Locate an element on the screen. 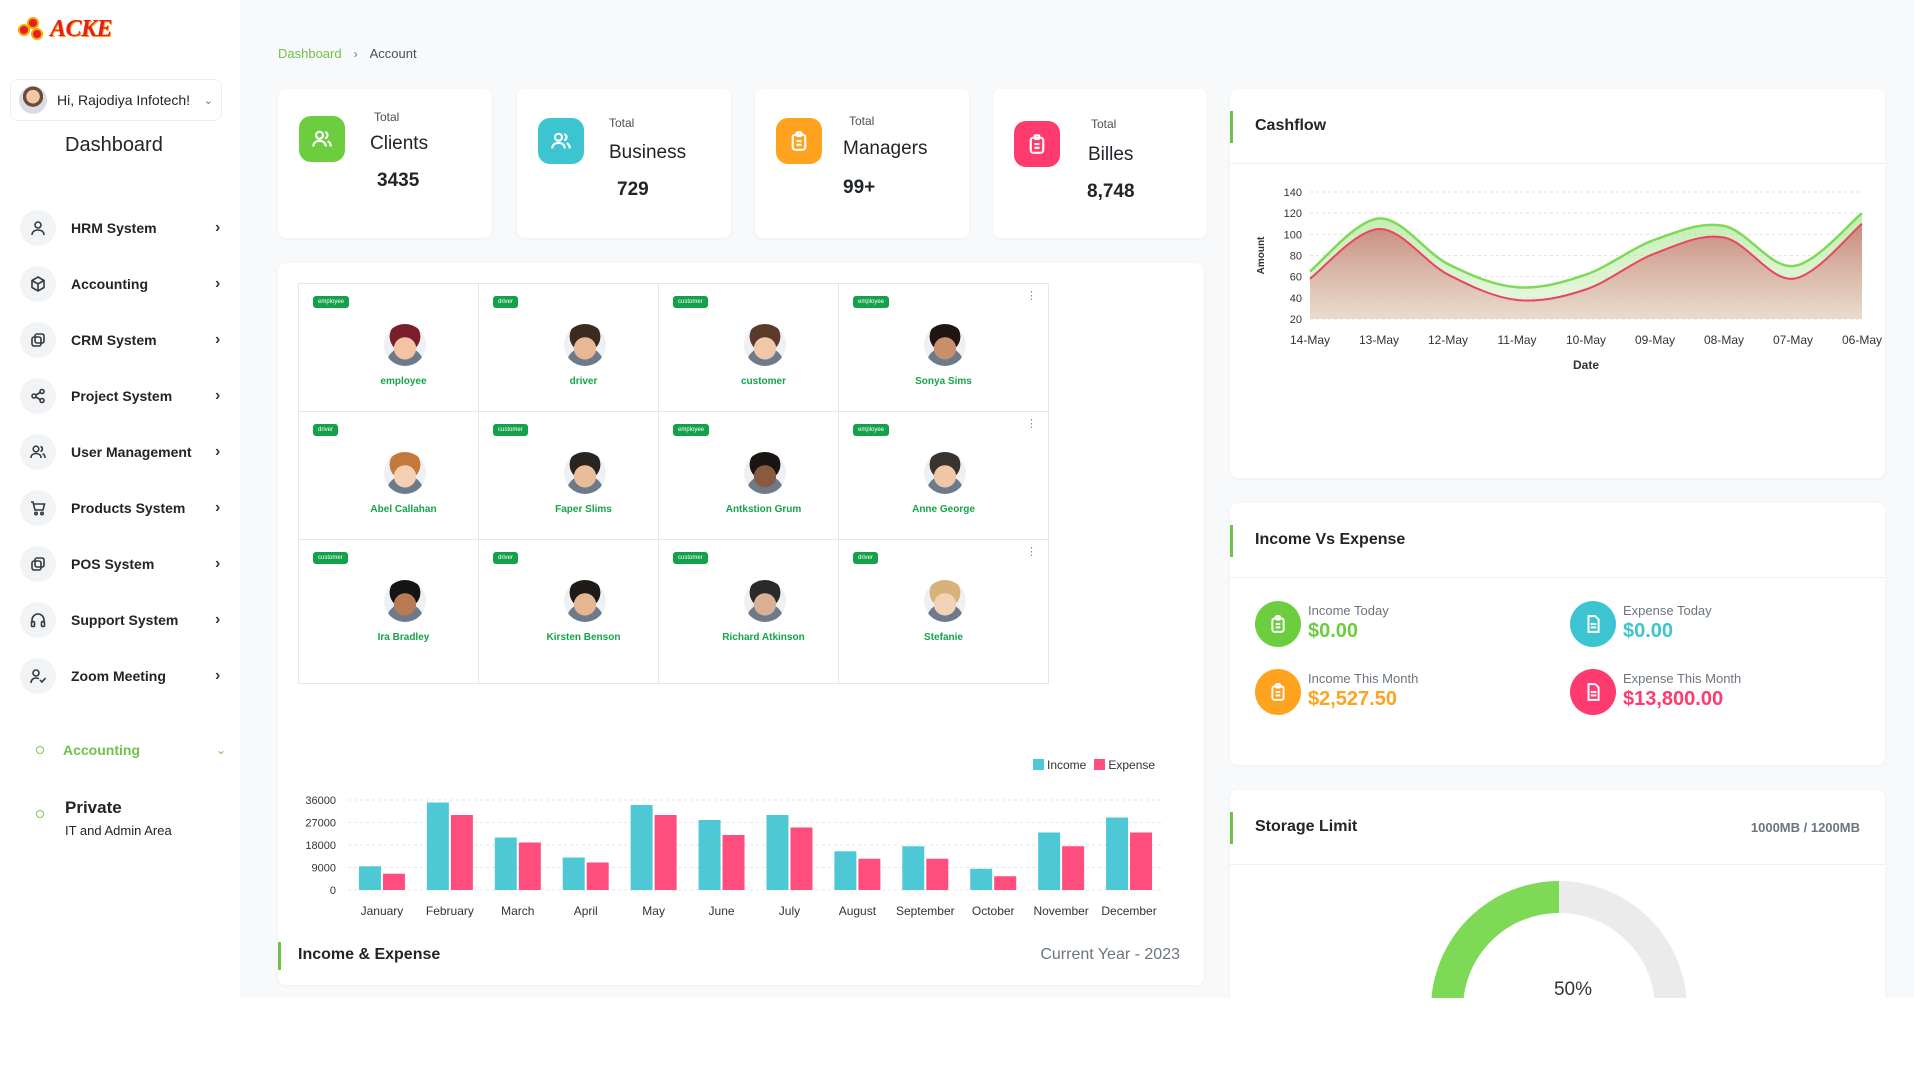 Image resolution: width=1914 pixels, height=1080 pixels. employee-card: customer⋮Ira Bradley is located at coordinates (403, 611).